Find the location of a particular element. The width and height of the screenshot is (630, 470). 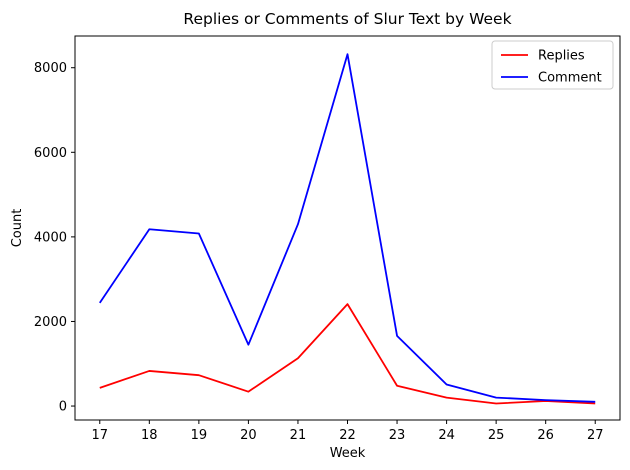

y-axis-label: Count is located at coordinates (17, 228).